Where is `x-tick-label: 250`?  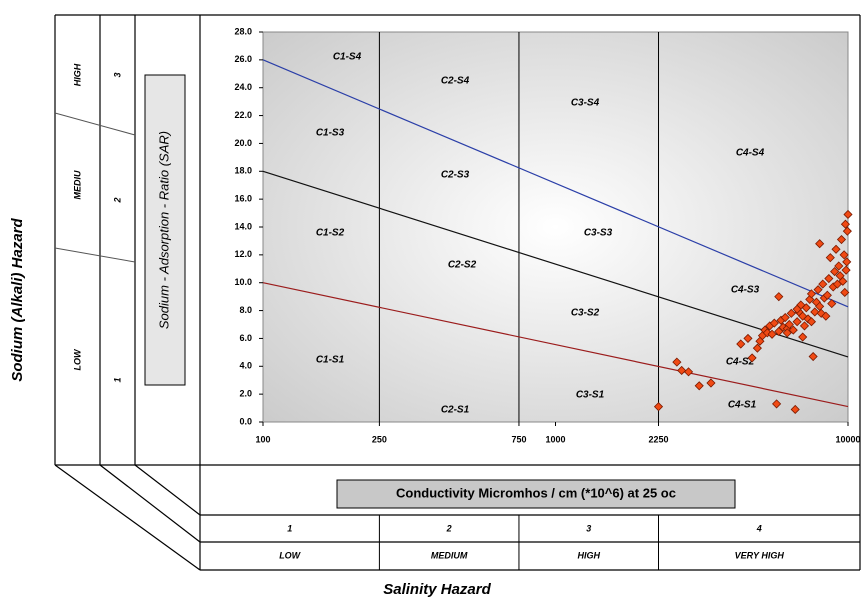 x-tick-label: 250 is located at coordinates (379, 439).